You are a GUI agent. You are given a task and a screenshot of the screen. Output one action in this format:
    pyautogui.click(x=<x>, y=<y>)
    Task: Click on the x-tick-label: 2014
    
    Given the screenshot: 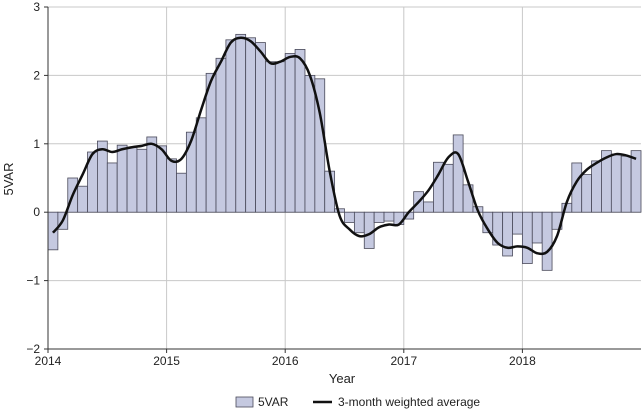 What is the action you would take?
    pyautogui.click(x=48, y=361)
    